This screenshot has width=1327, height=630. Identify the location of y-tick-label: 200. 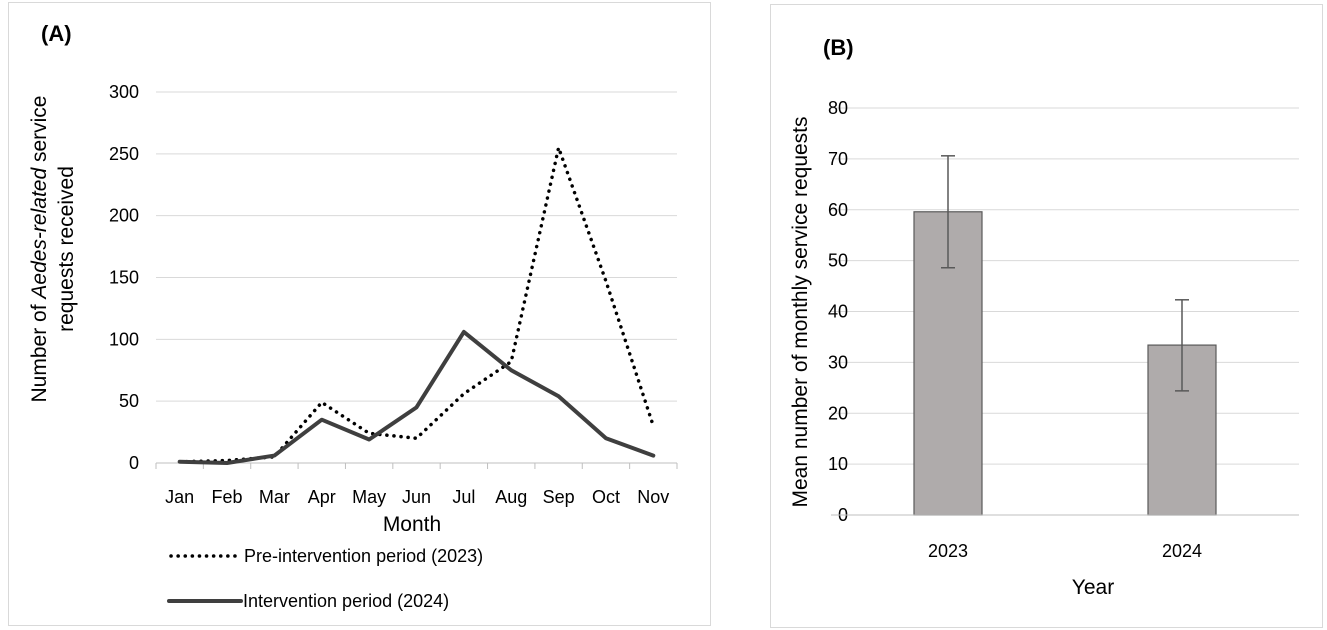
(124, 216).